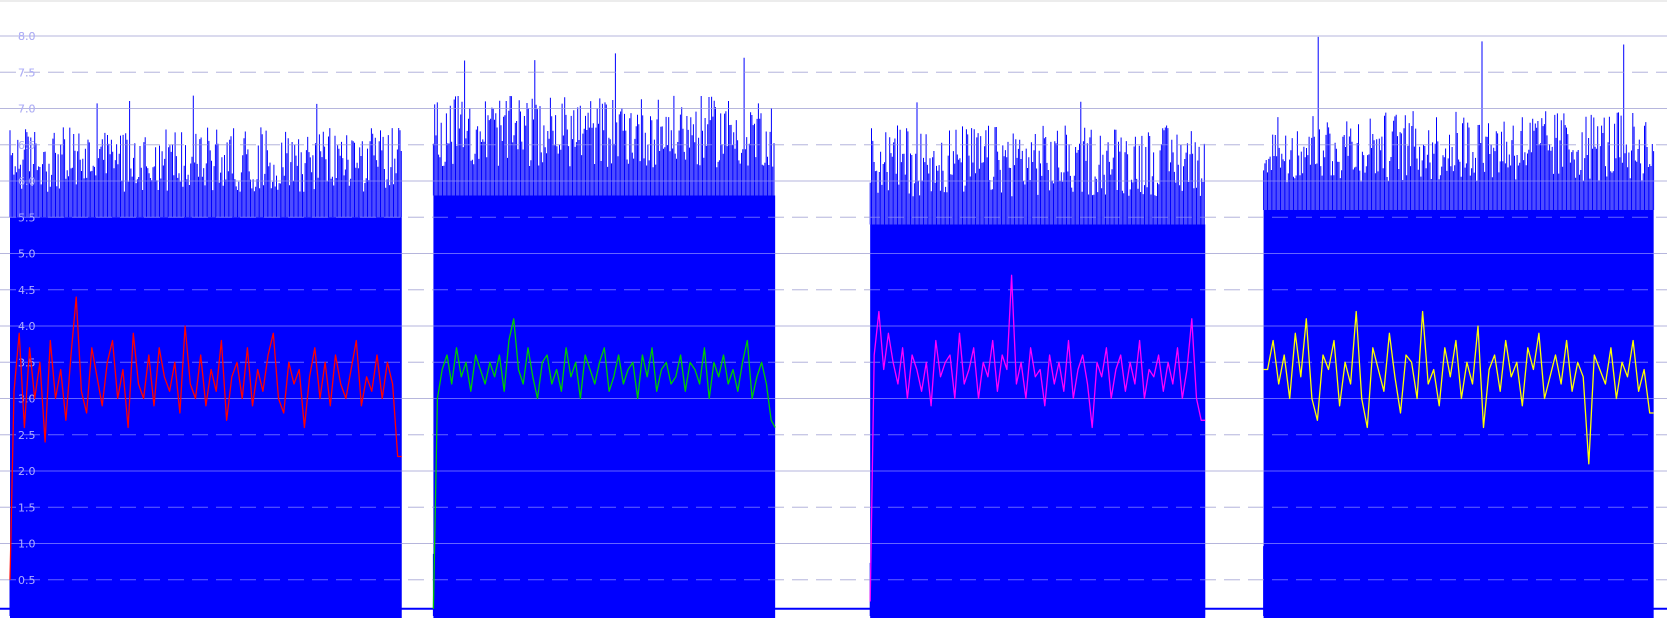  Describe the element at coordinates (27, 507) in the screenshot. I see `y-tick-label: 1.5` at that location.